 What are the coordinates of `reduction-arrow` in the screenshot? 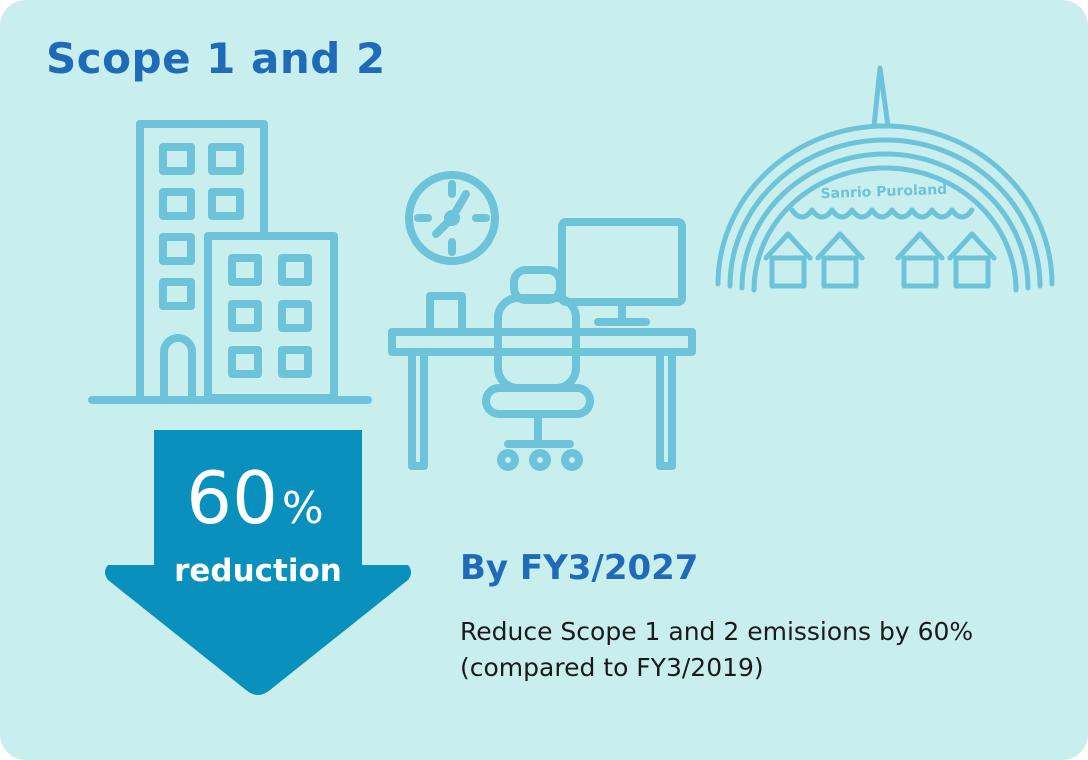 It's located at (258, 562).